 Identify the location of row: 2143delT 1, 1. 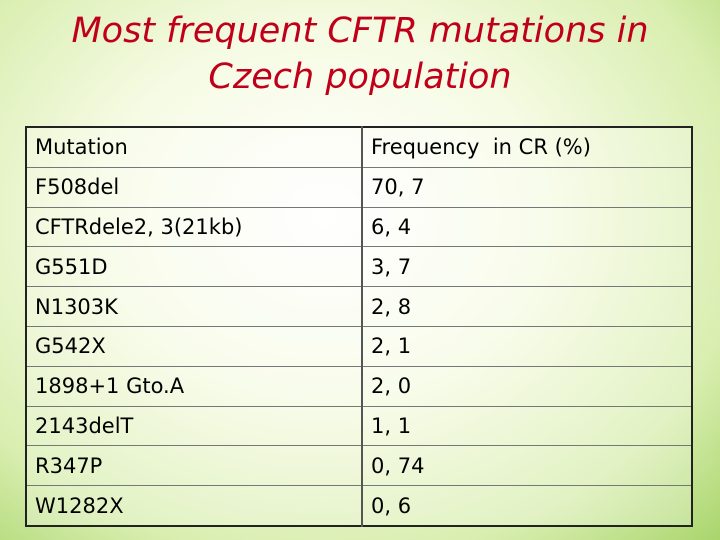
(359, 425).